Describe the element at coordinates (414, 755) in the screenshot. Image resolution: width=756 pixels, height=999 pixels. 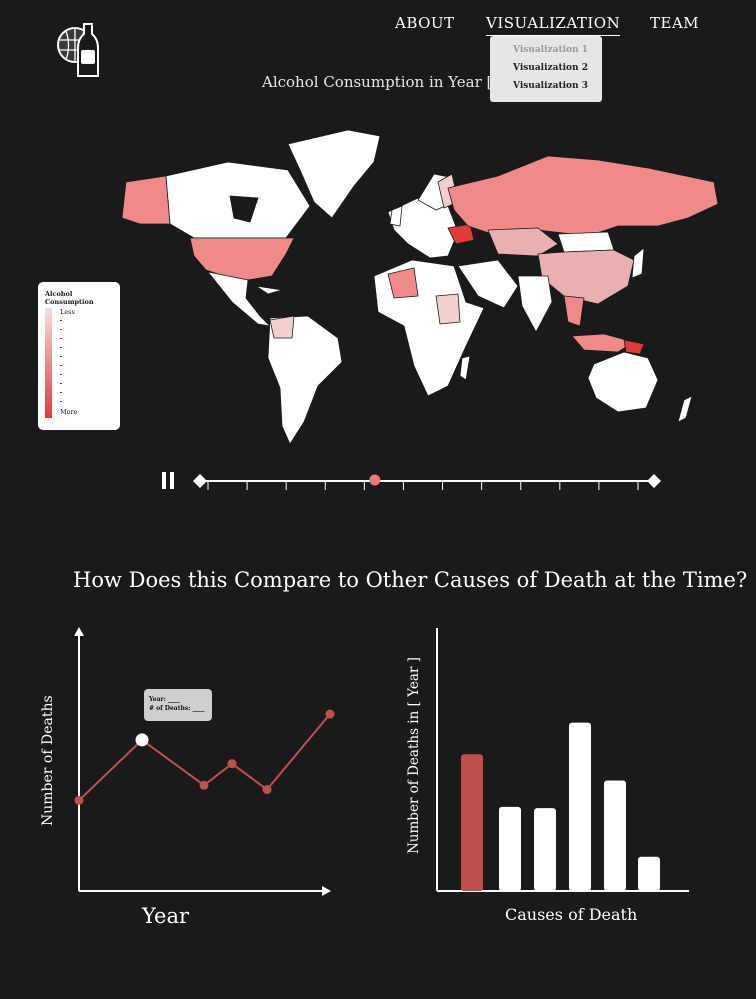
I see `bar-chart-ylabel: Number of Deaths in [ Year ]` at that location.